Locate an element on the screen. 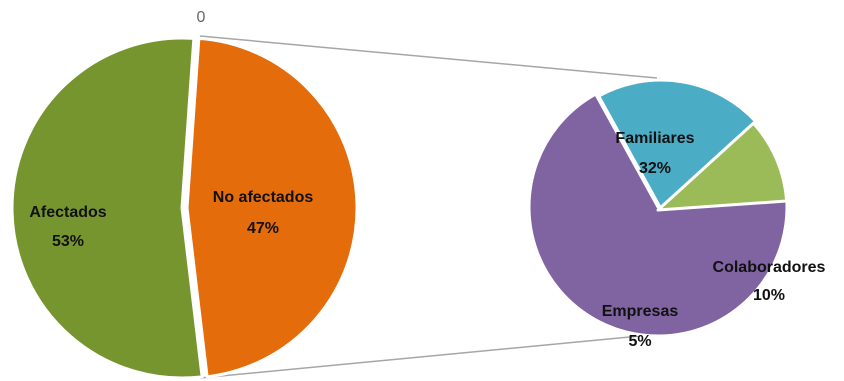  label-empresas: Empresas is located at coordinates (640, 311).